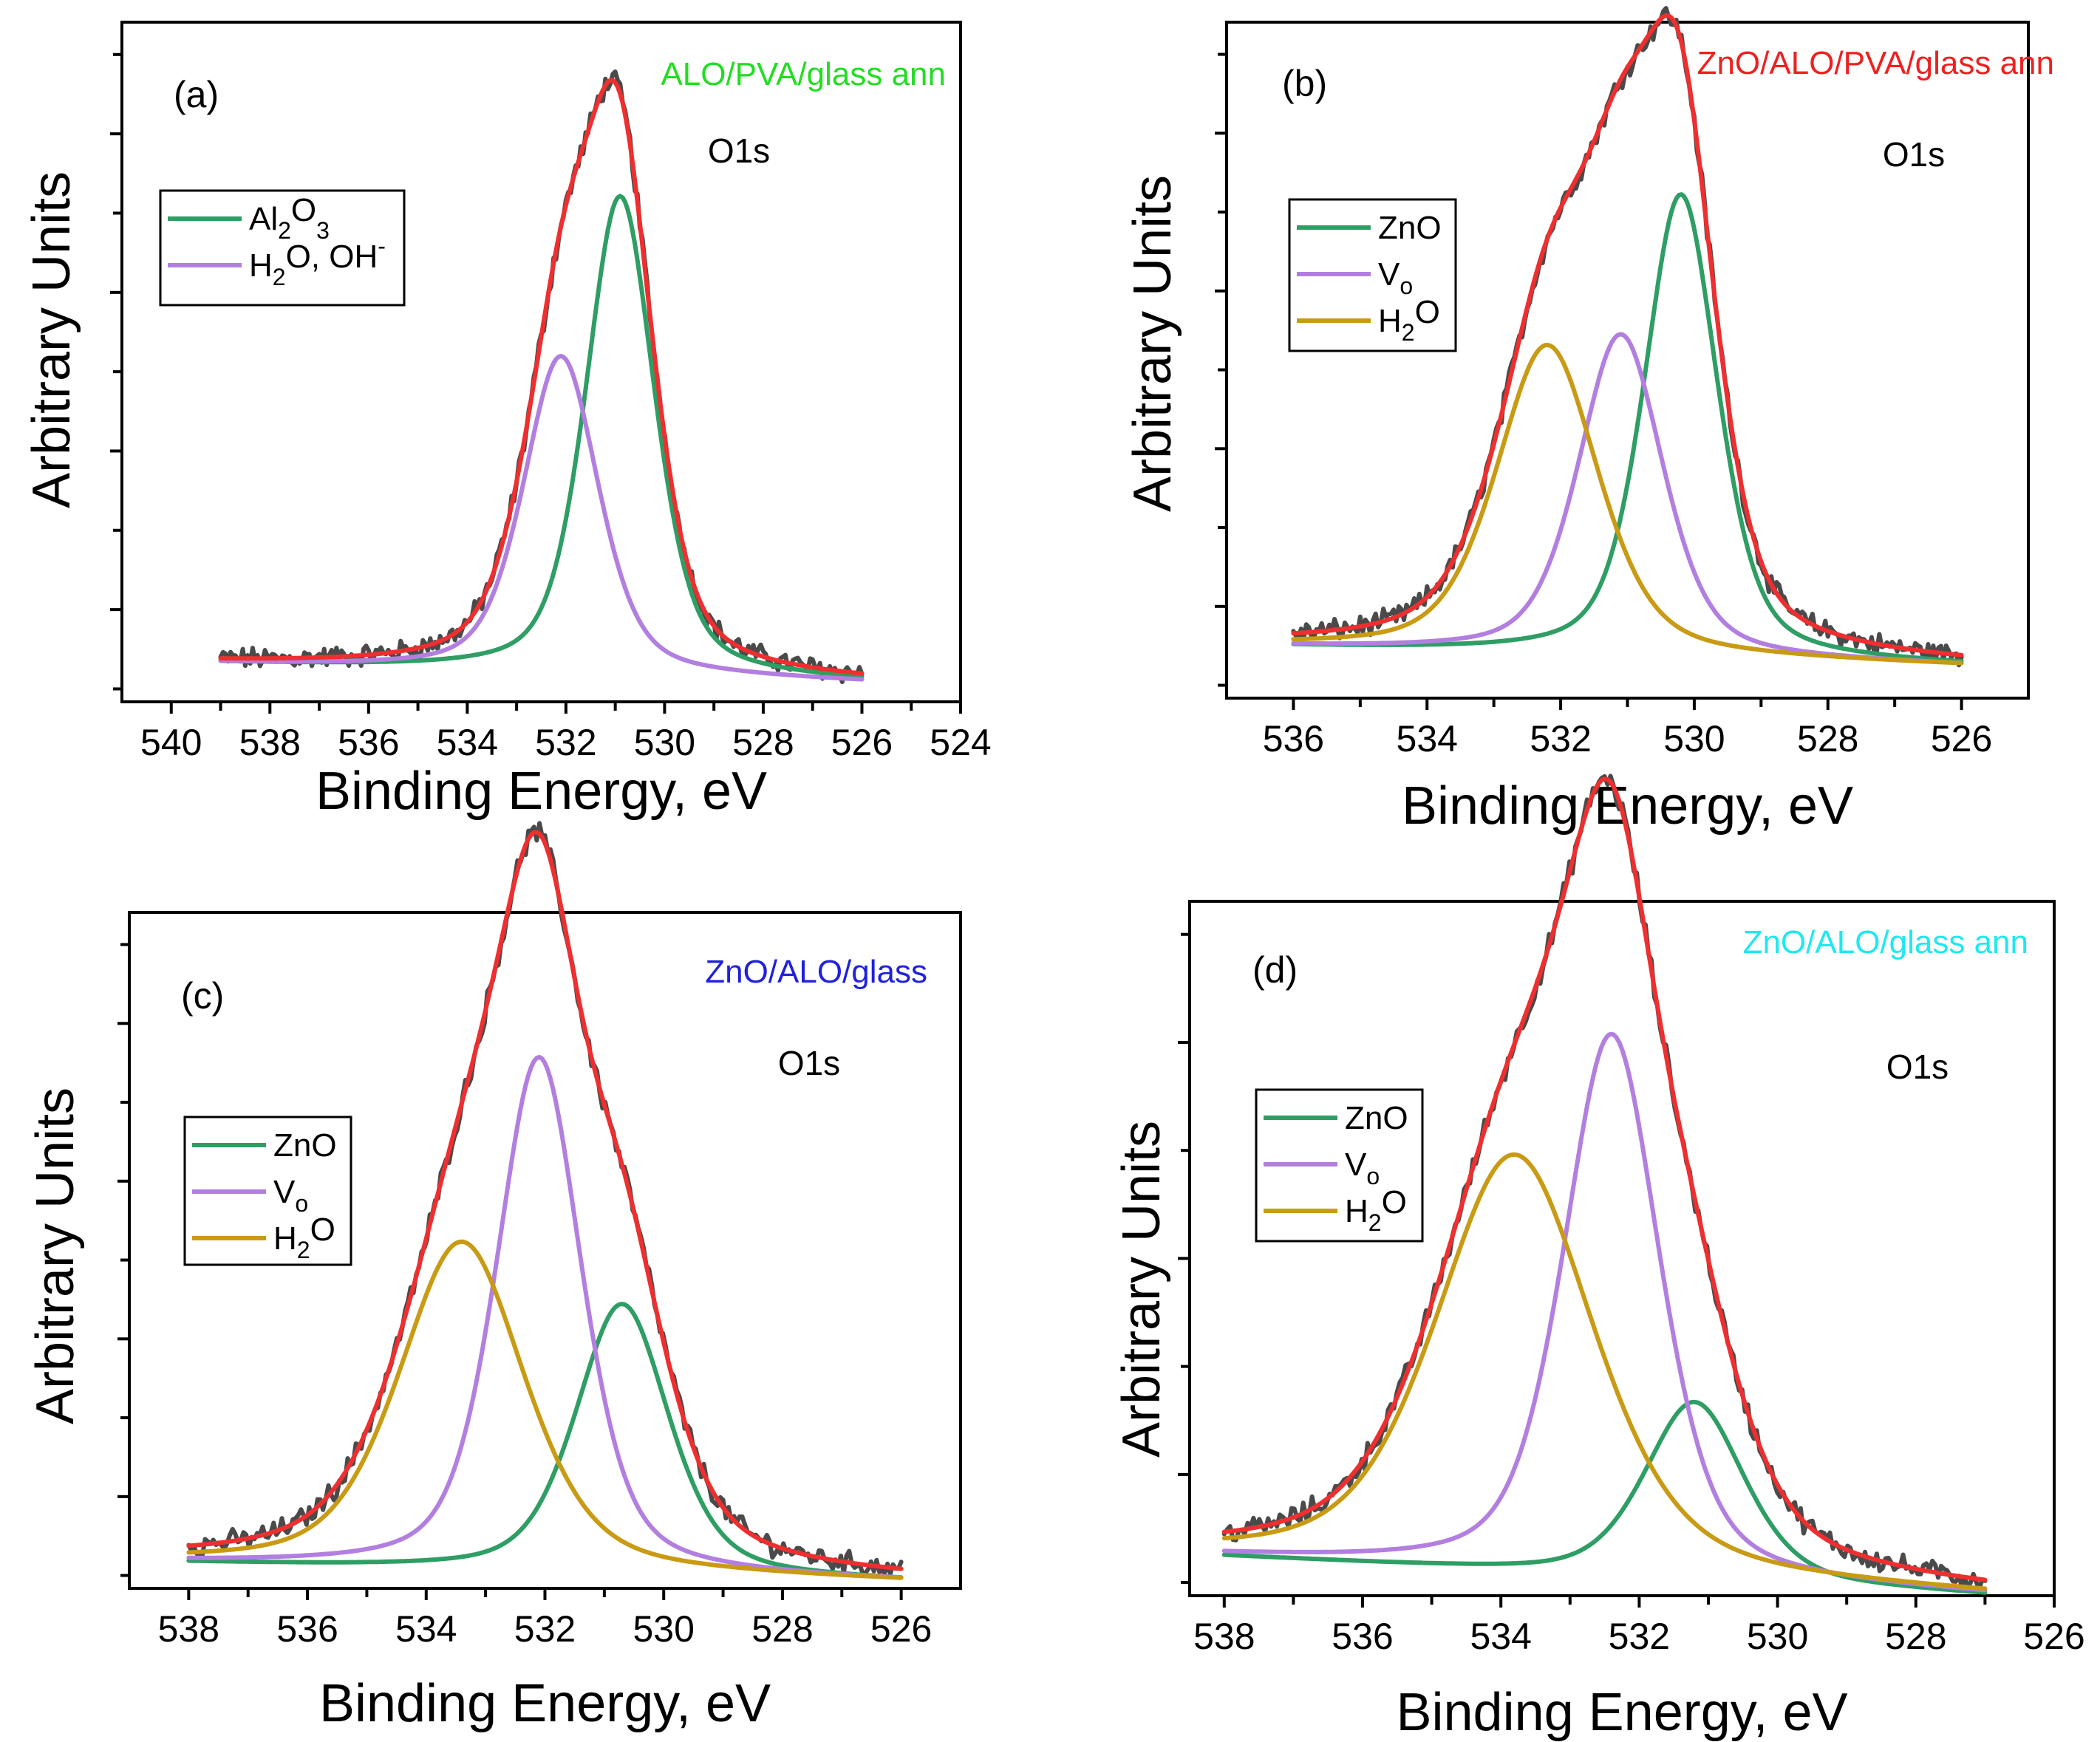 Image resolution: width=2100 pixels, height=1742 pixels. I want to click on legend-entry: Al2O3, so click(289, 218).